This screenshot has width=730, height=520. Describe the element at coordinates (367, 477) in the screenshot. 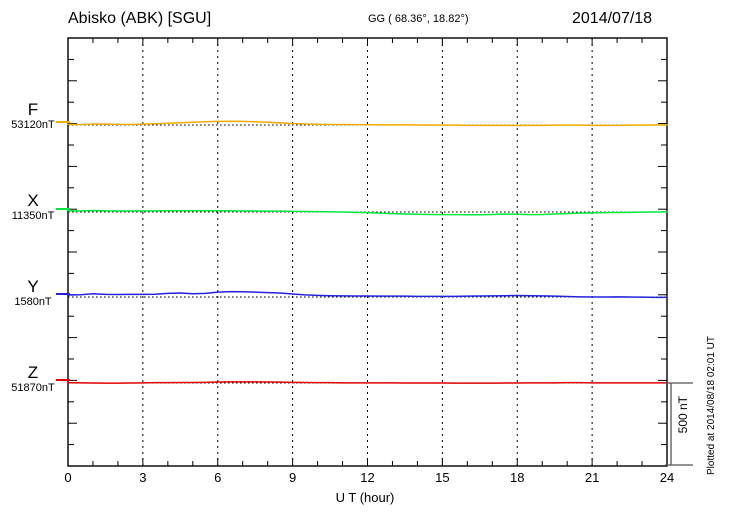

I see `x-tick-label: 12` at that location.